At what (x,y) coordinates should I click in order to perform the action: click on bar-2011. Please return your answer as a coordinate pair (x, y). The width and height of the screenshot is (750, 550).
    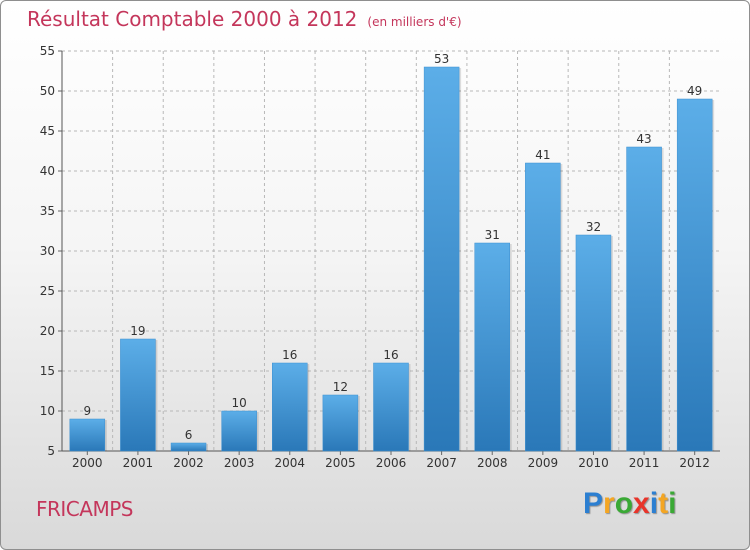
    Looking at the image, I should click on (644, 299).